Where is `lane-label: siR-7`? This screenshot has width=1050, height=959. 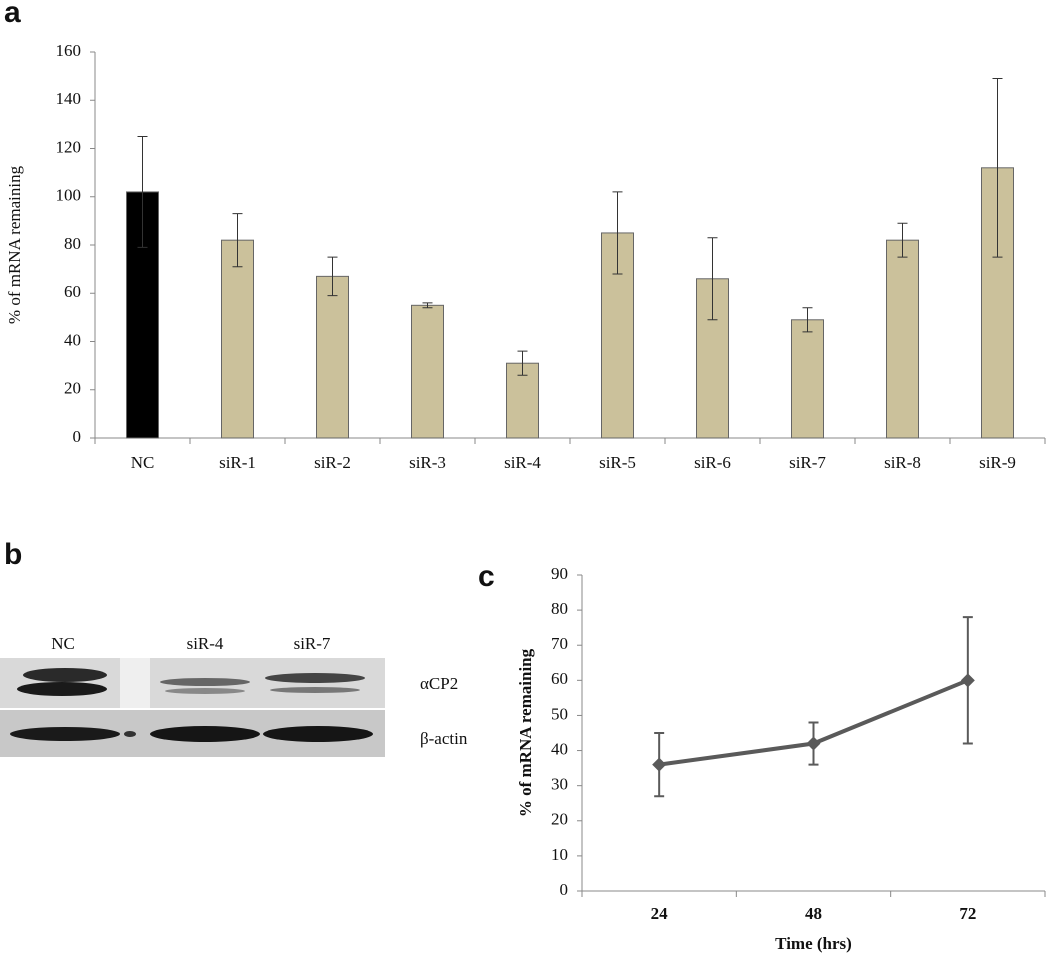
lane-label: siR-7 is located at coordinates (312, 643).